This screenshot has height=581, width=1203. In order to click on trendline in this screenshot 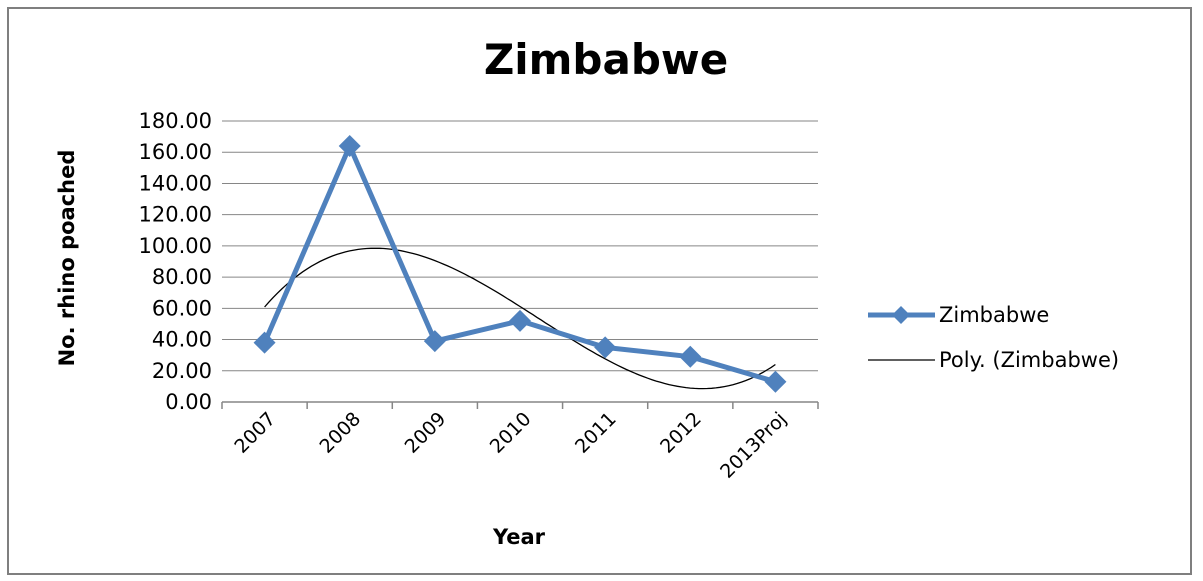, I will do `click(520, 318)`.